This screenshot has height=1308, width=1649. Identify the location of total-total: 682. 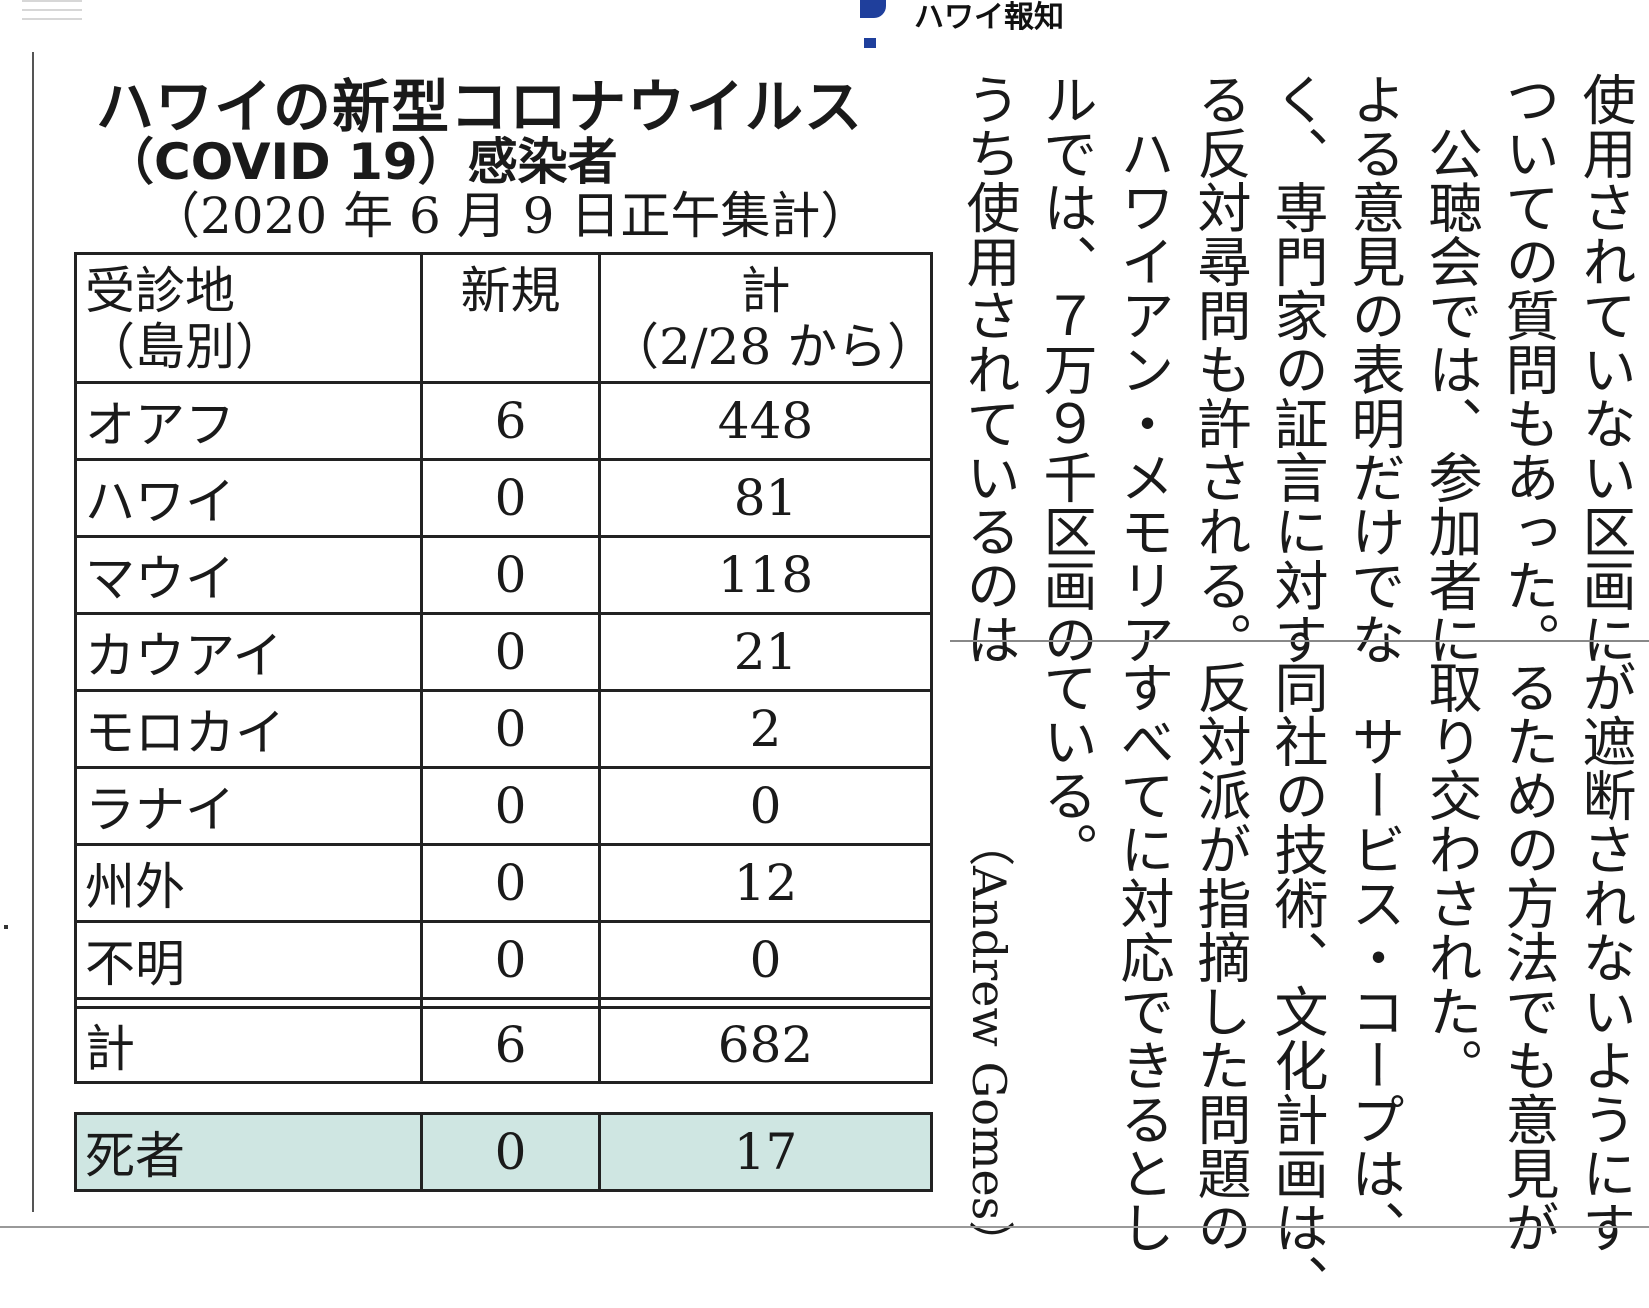
(765, 1045).